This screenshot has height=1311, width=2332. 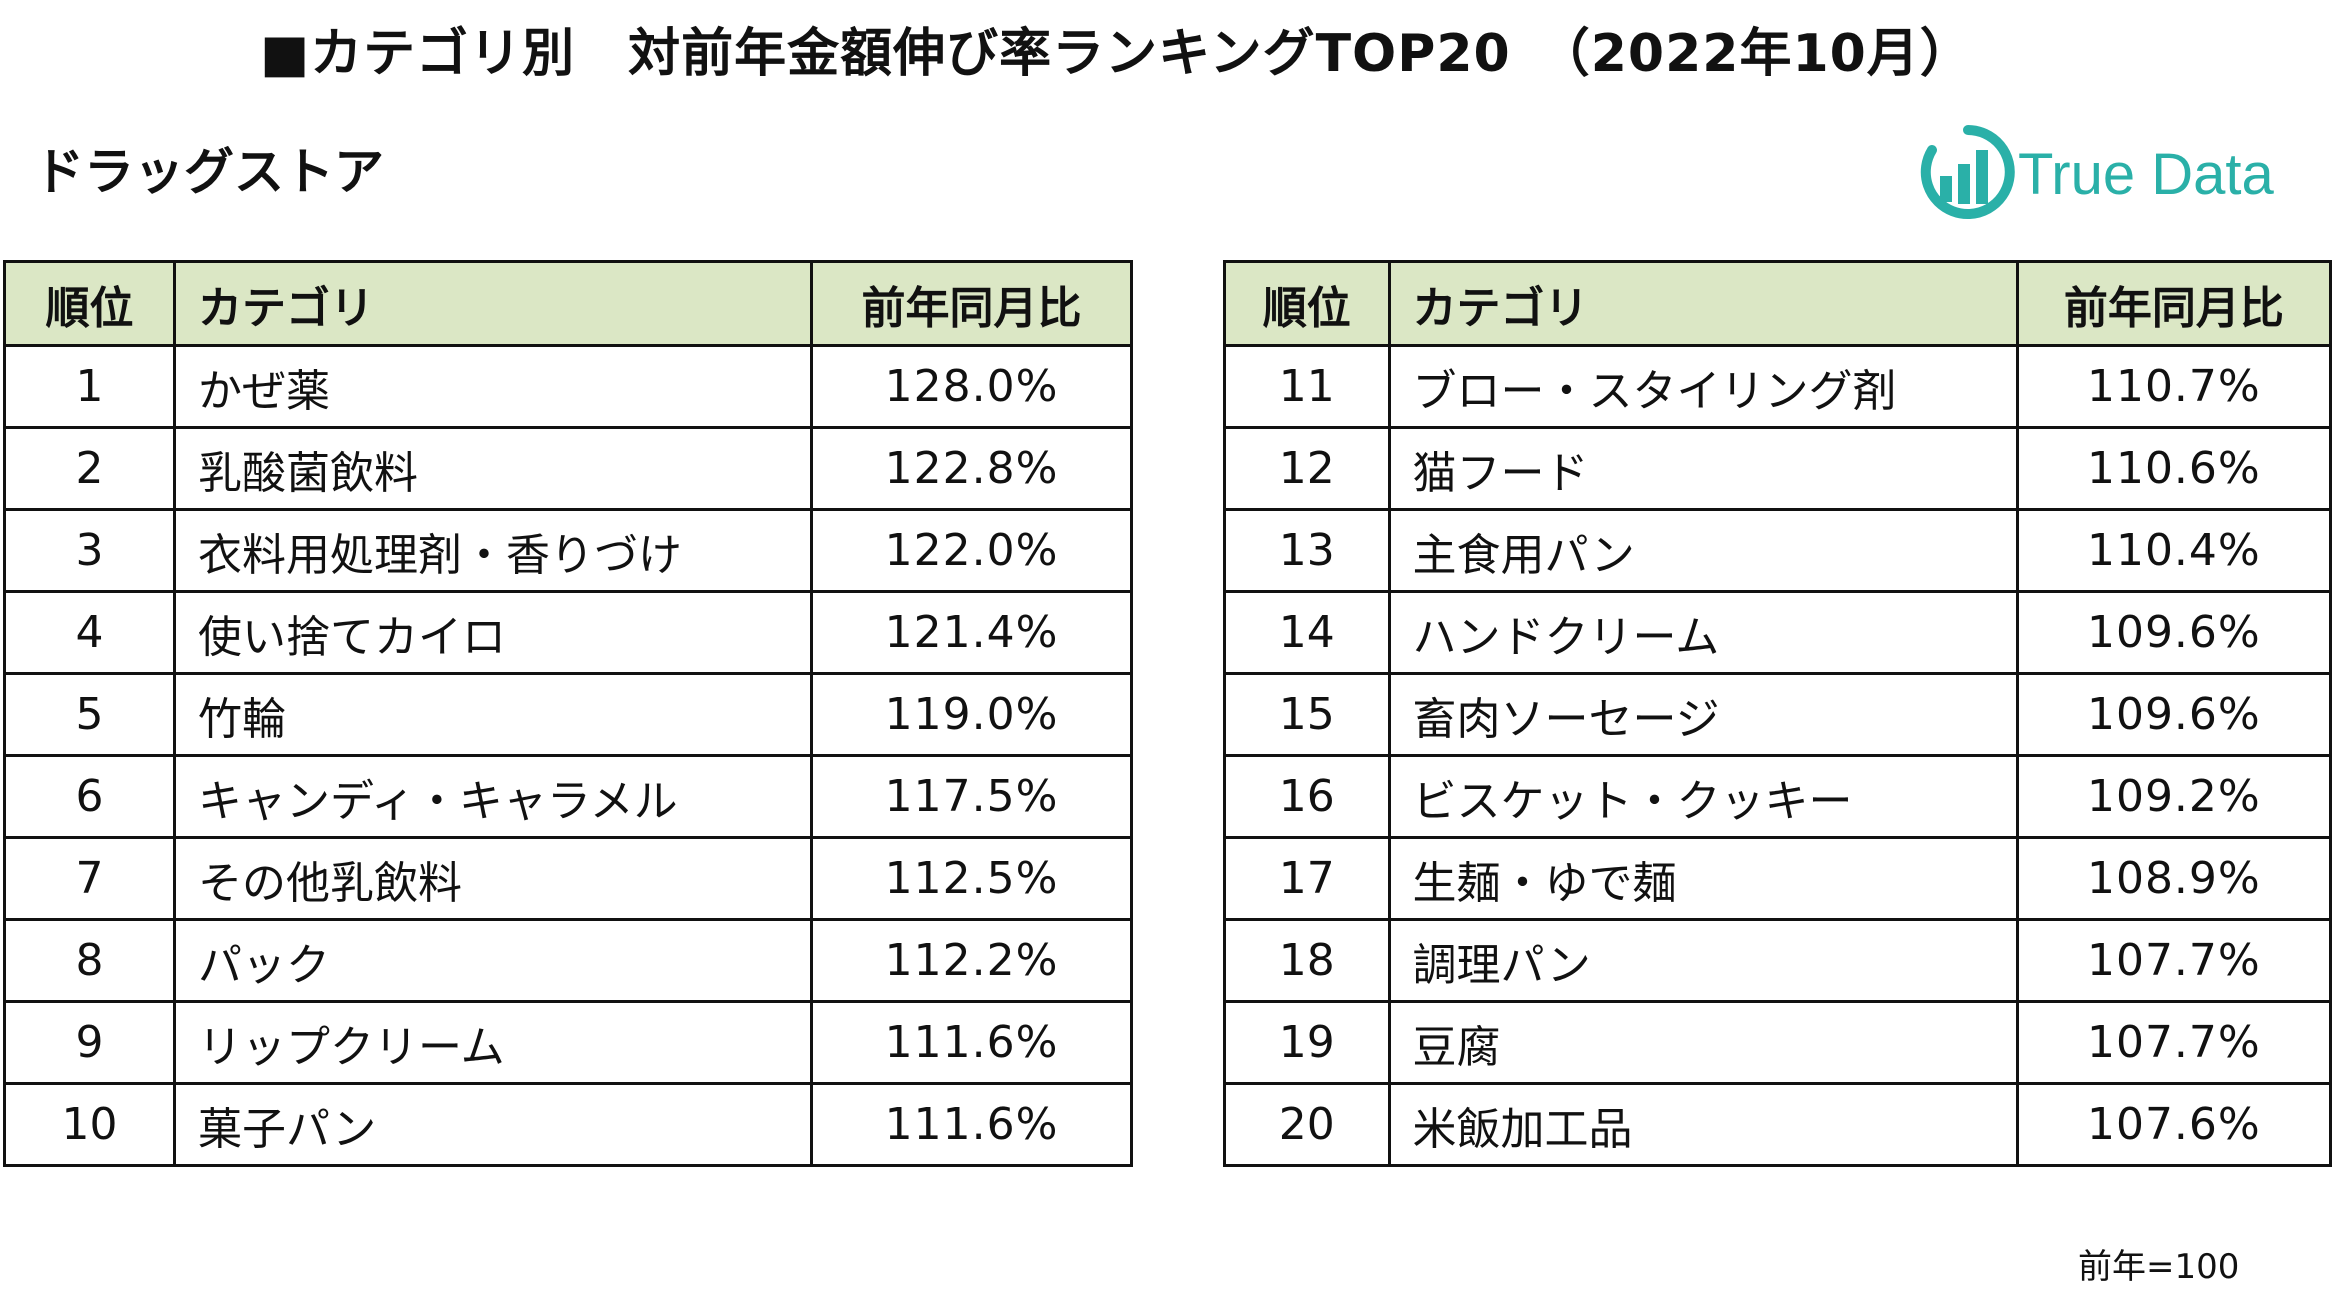 I want to click on table-row: 16 ビスケット・クッキー 109.2%, so click(x=1777, y=796).